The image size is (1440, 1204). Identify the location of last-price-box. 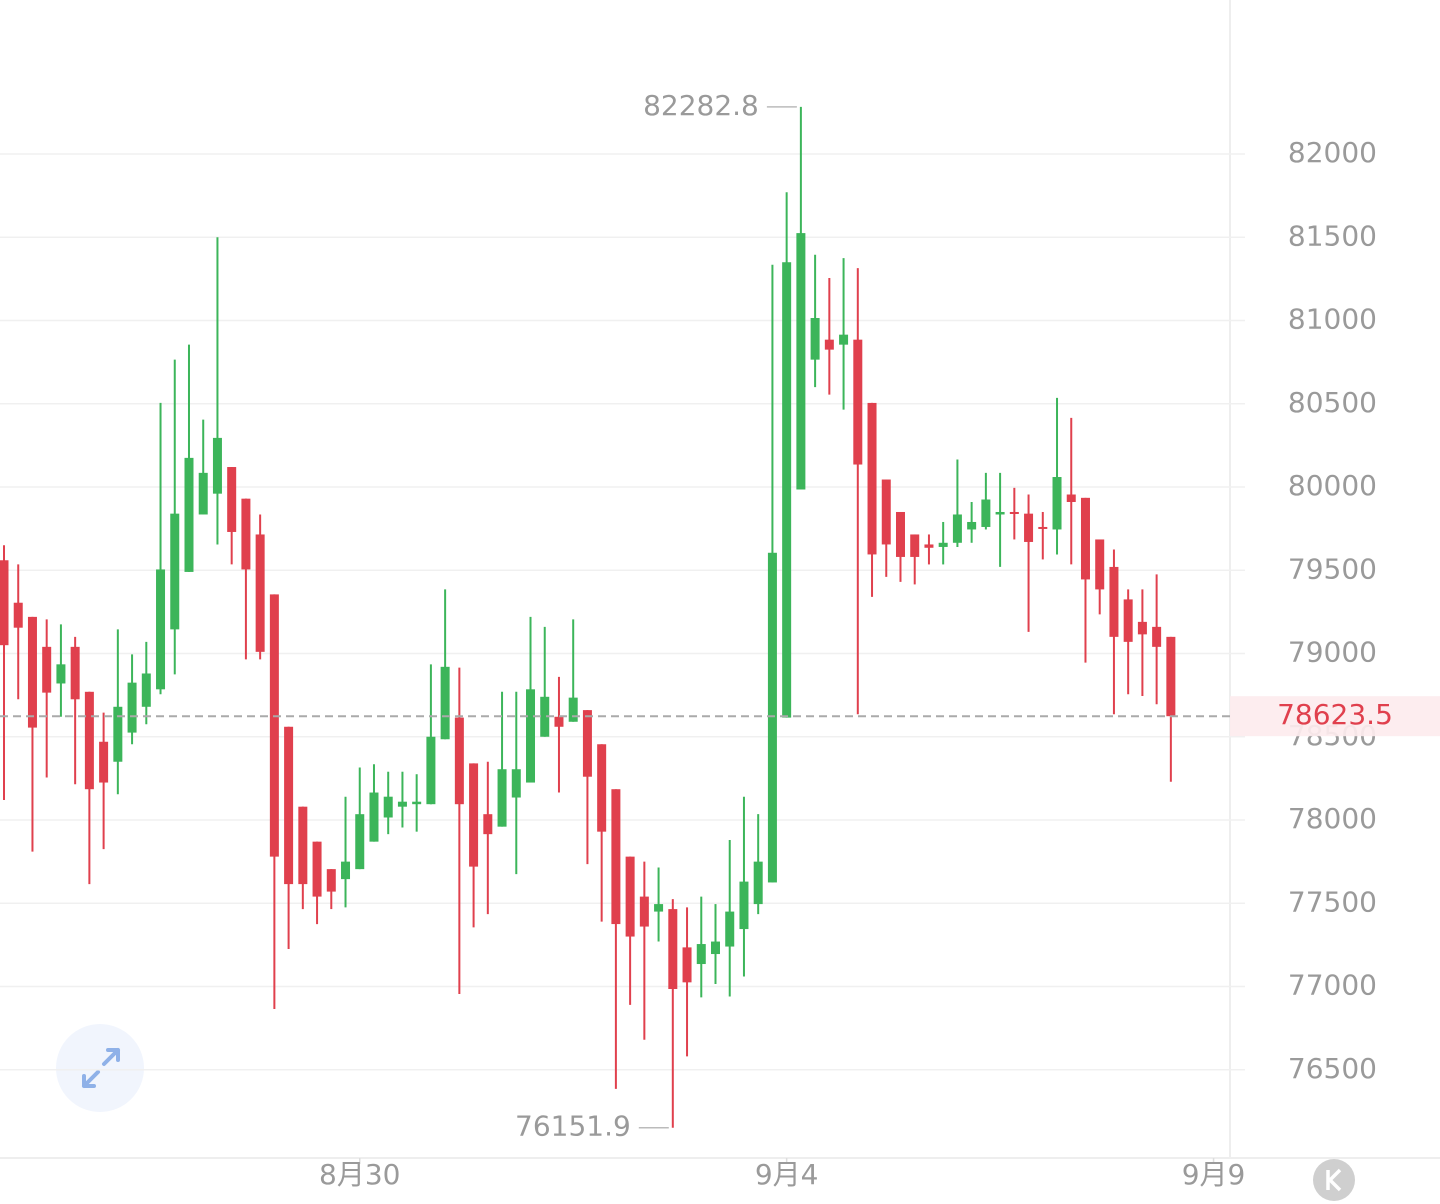
(1335, 716).